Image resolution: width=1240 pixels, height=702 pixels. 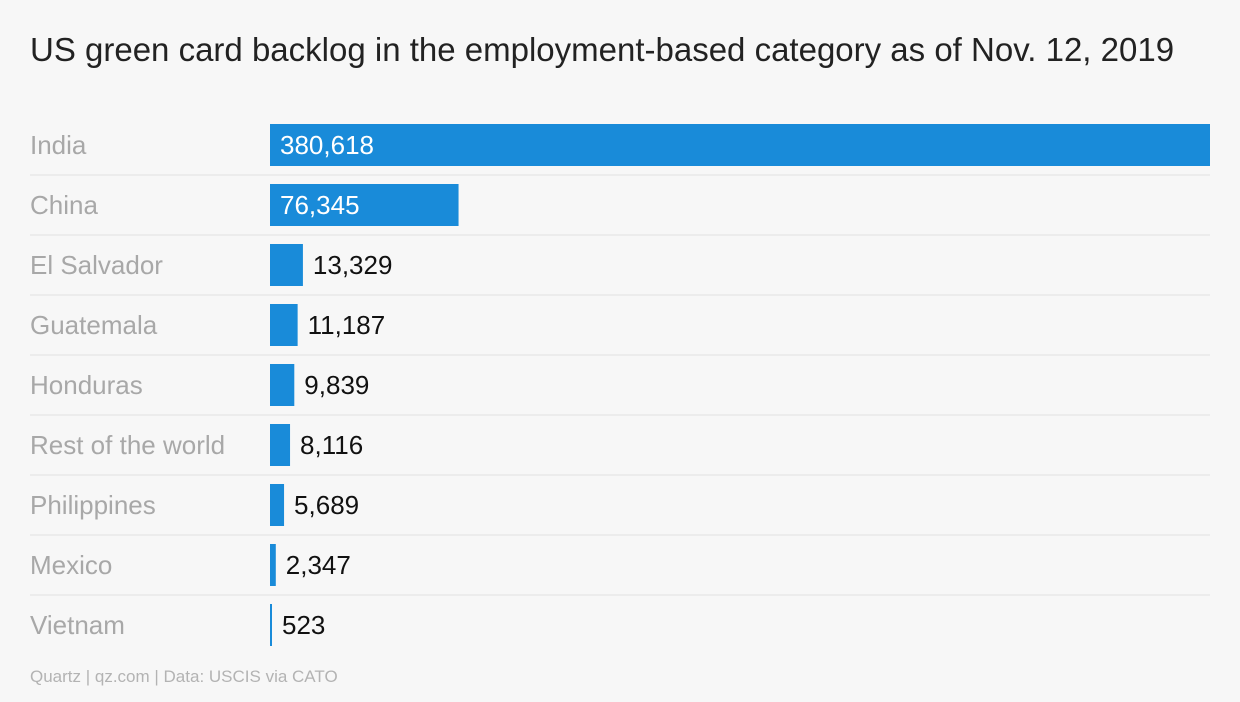 I want to click on bar-el-salvador, so click(x=286, y=265).